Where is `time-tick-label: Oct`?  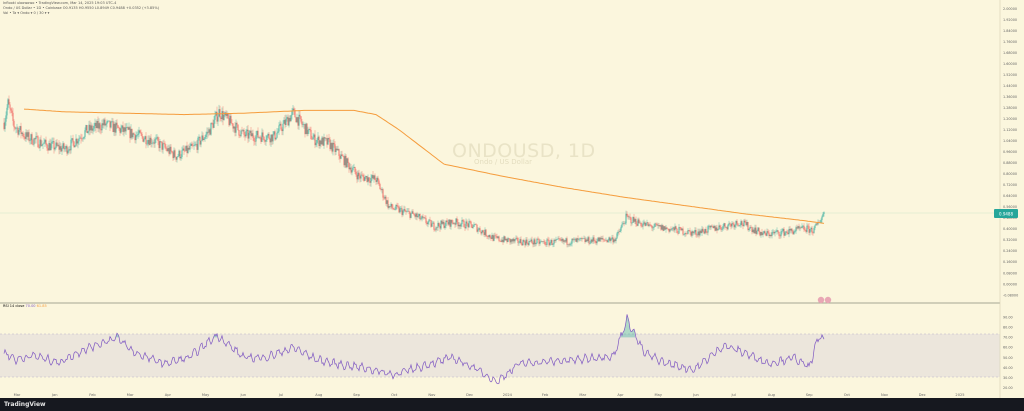
time-tick-label: Oct is located at coordinates (394, 395).